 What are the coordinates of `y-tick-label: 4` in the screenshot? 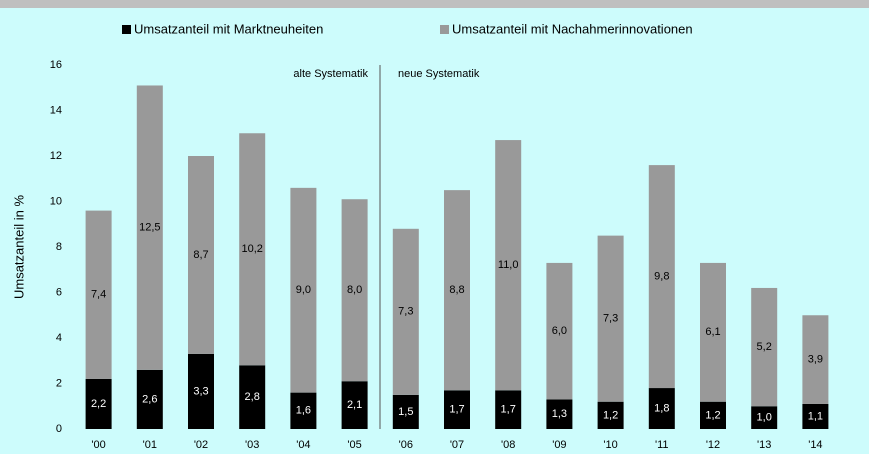 It's located at (59, 338).